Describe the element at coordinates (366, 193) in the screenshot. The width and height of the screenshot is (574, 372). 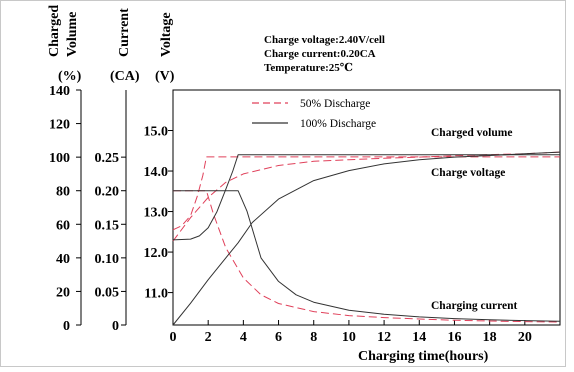
I see `series-line-50-discharge-charge-voltage` at that location.